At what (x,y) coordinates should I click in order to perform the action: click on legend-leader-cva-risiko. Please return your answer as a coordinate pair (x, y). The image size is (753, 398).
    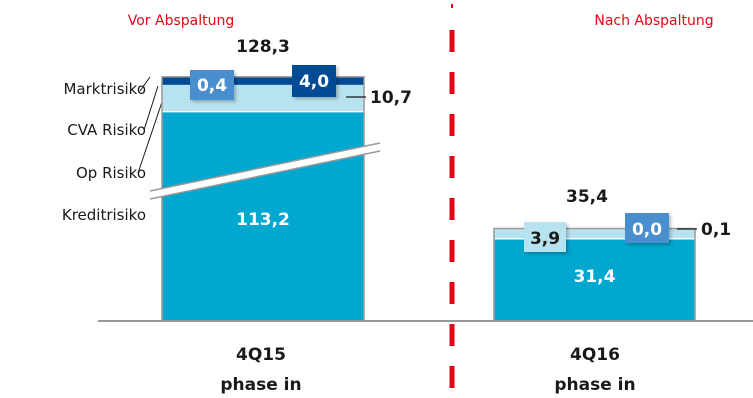
    Looking at the image, I should click on (151, 108).